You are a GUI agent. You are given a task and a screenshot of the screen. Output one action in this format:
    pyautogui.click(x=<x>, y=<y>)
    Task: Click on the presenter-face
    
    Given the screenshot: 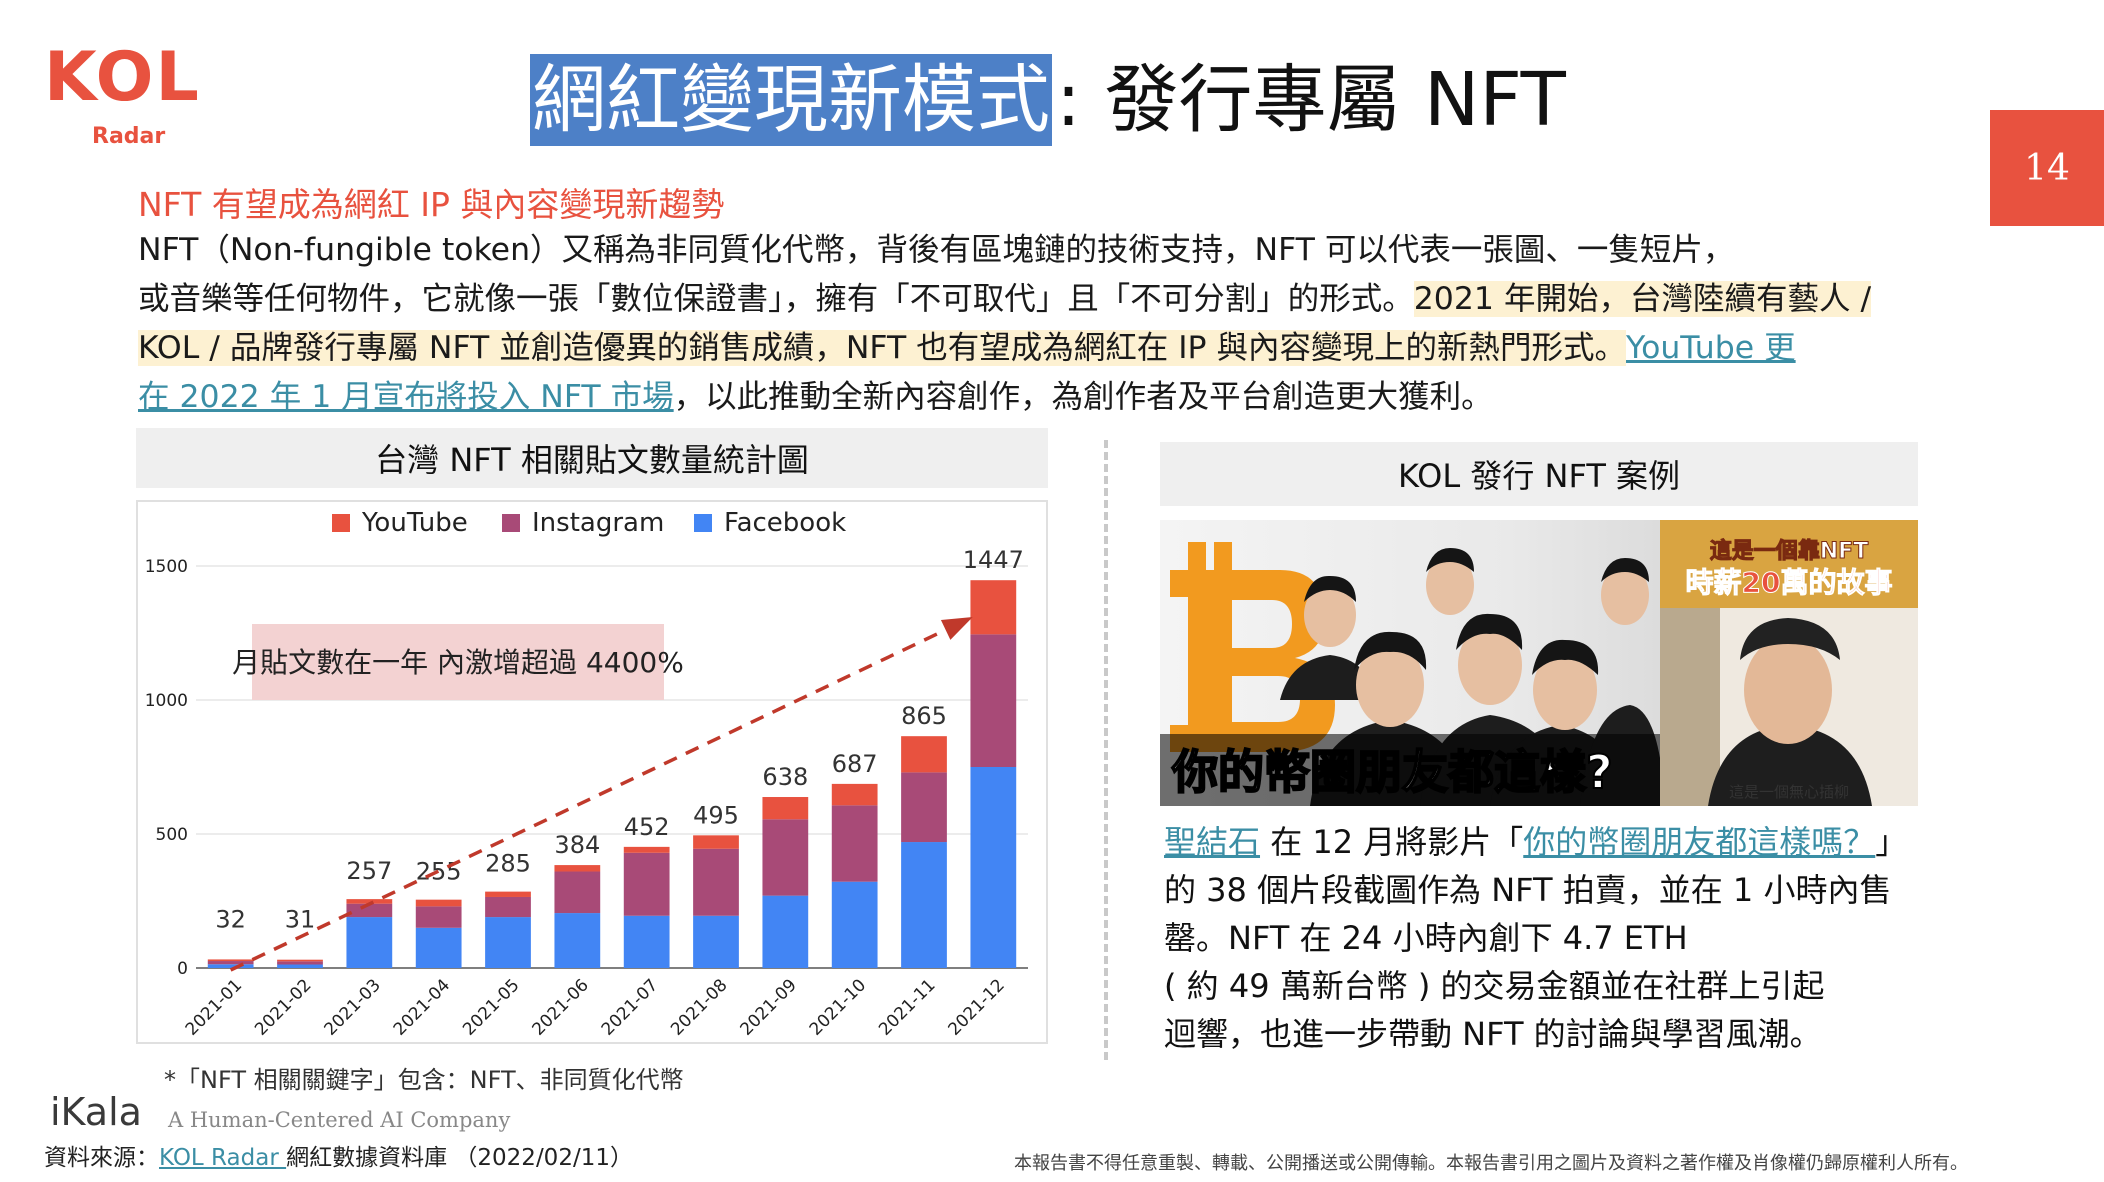 What is the action you would take?
    pyautogui.click(x=1788, y=690)
    